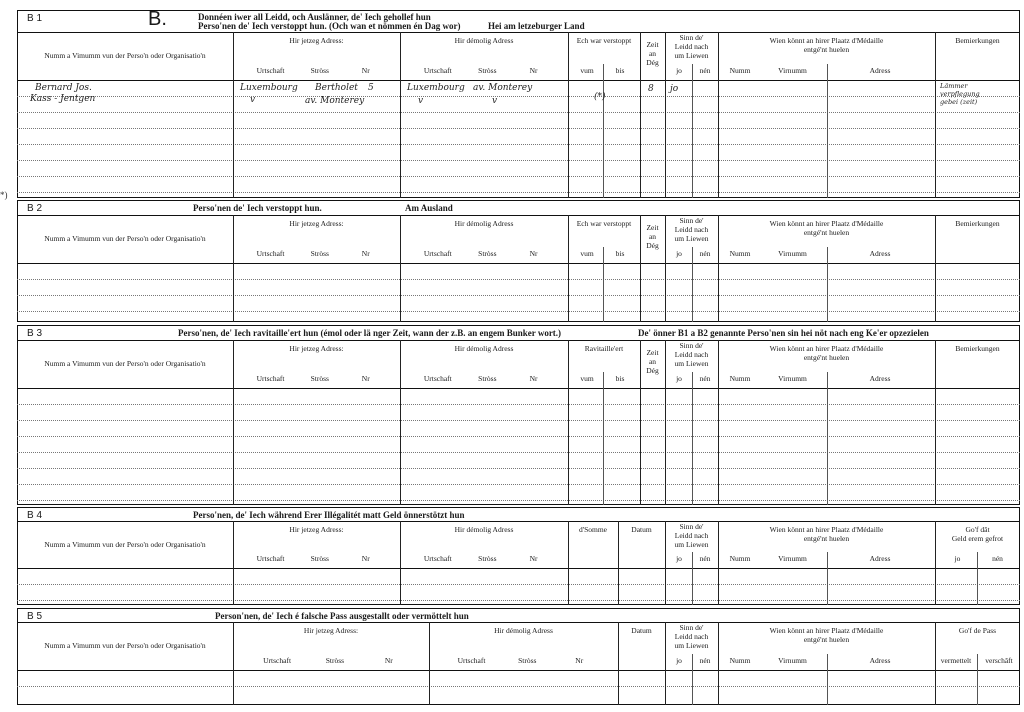 This screenshot has height=712, width=1024. Describe the element at coordinates (977, 538) in the screenshot. I see `money-given-header: Geld erem gefrot` at that location.